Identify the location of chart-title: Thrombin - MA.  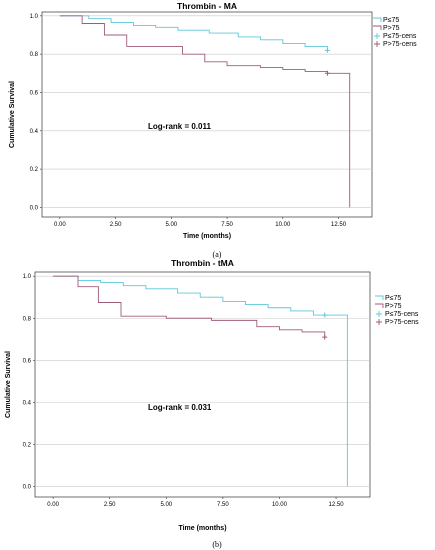
(207, 6).